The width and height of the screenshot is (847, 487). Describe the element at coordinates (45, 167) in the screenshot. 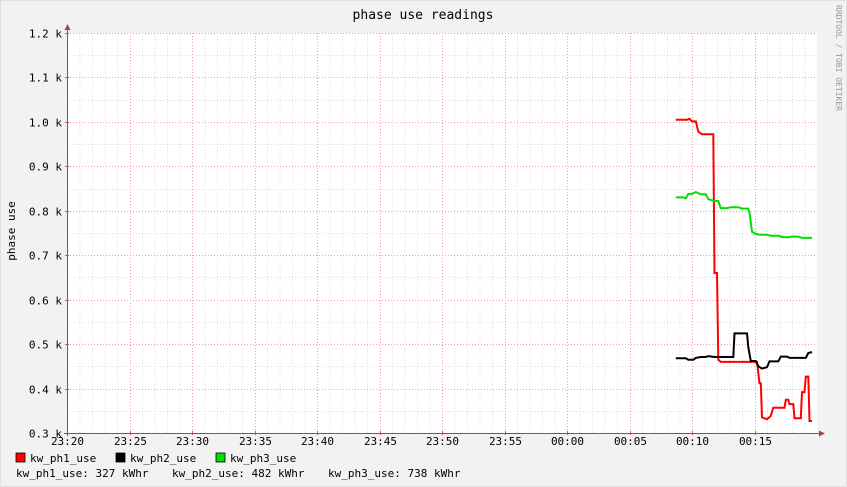

I see `y-tick-label: 0.9 k` at that location.